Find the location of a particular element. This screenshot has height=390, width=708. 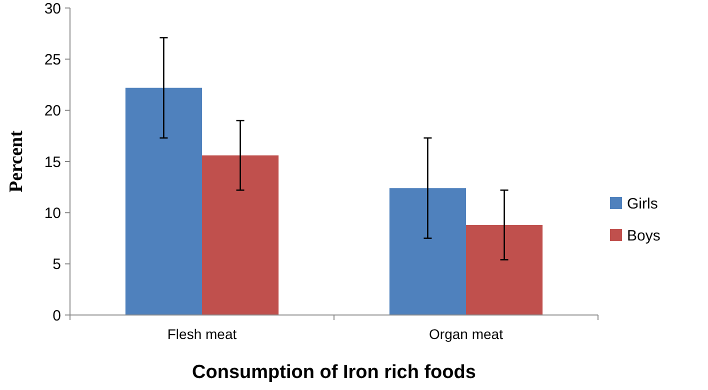

y-tick-label: 15 is located at coordinates (52, 162).